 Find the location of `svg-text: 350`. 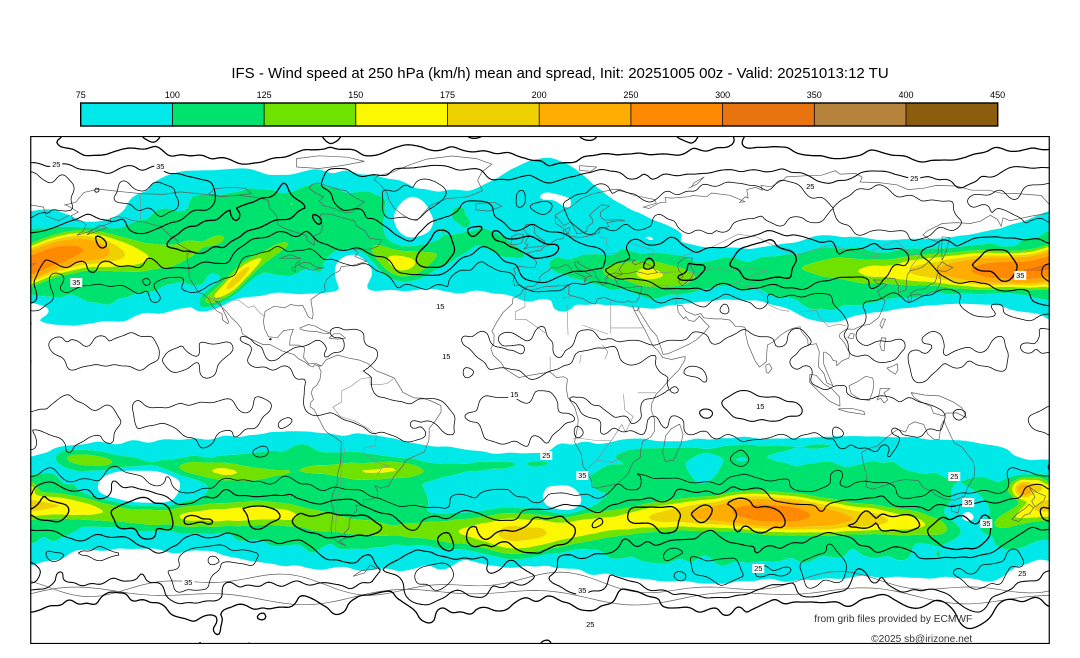

svg-text: 350 is located at coordinates (814, 95).